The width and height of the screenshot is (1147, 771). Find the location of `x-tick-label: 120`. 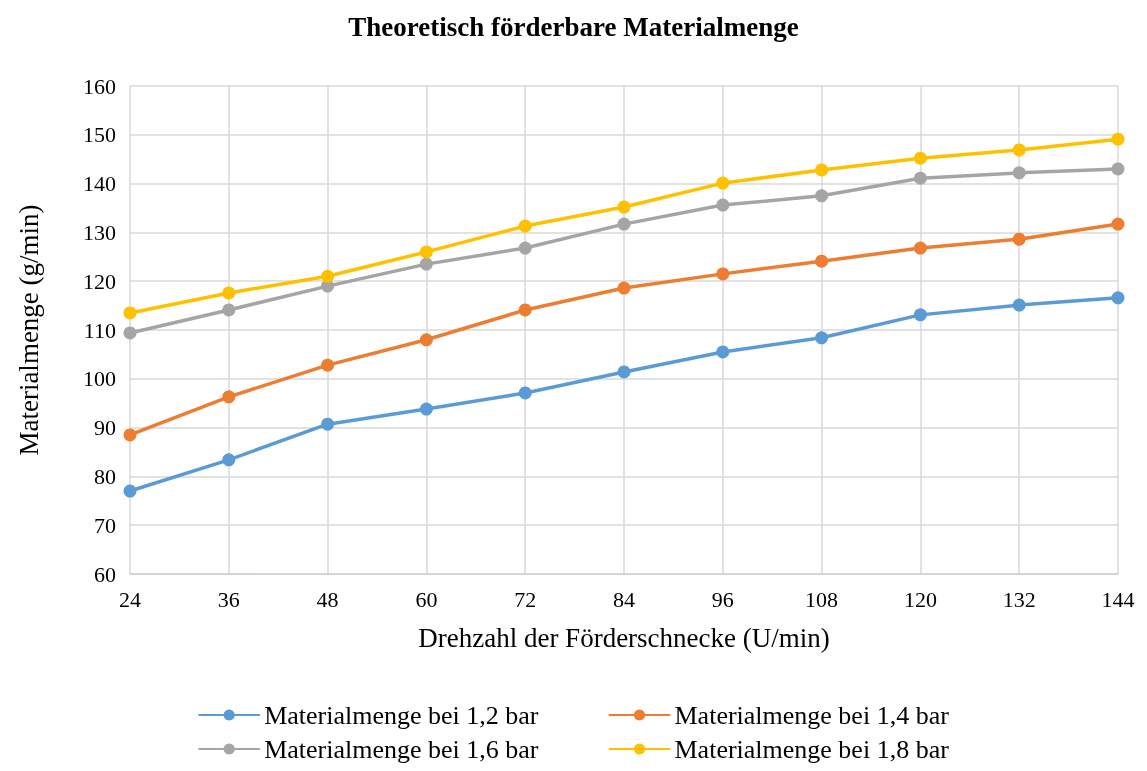

x-tick-label: 120 is located at coordinates (920, 599).